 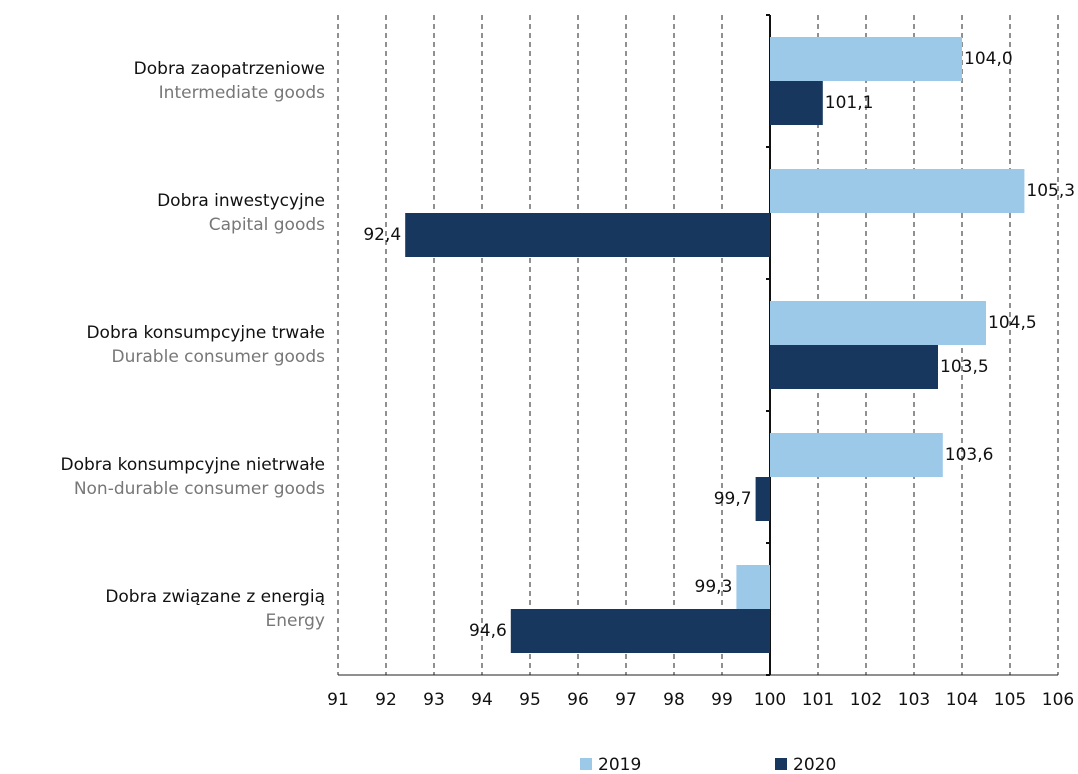 What do you see at coordinates (714, 587) in the screenshot?
I see `value-label: 99,3` at bounding box center [714, 587].